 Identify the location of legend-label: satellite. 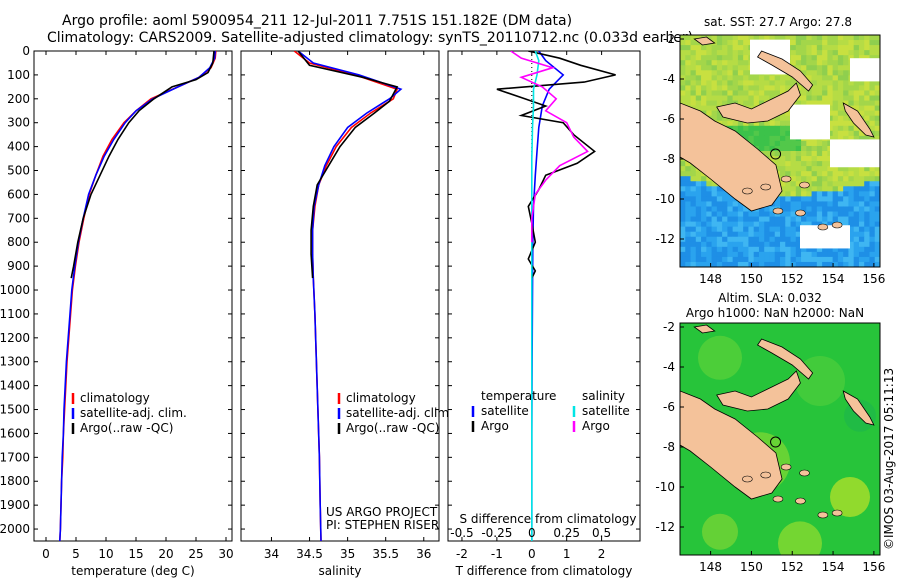
(505, 411).